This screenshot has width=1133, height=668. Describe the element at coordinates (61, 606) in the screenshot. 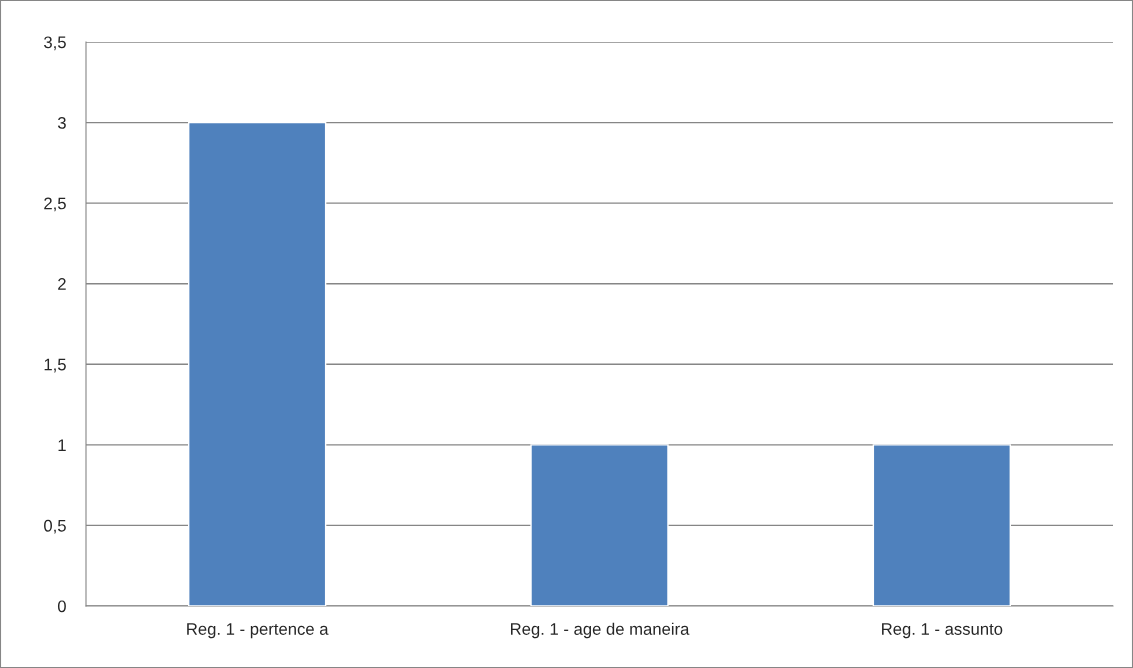

I see `y-tick-label: 0` at that location.